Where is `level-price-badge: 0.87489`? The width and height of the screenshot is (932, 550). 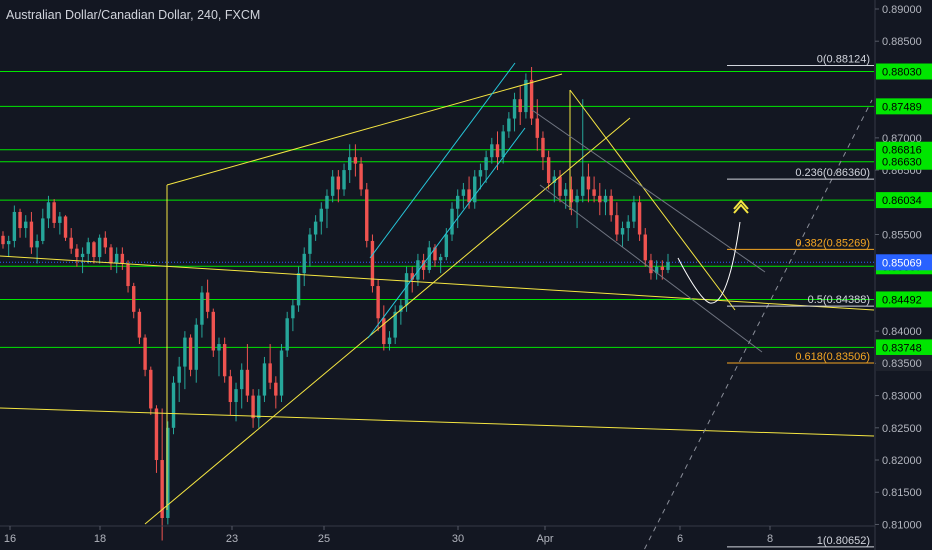
level-price-badge: 0.87489 is located at coordinates (902, 107).